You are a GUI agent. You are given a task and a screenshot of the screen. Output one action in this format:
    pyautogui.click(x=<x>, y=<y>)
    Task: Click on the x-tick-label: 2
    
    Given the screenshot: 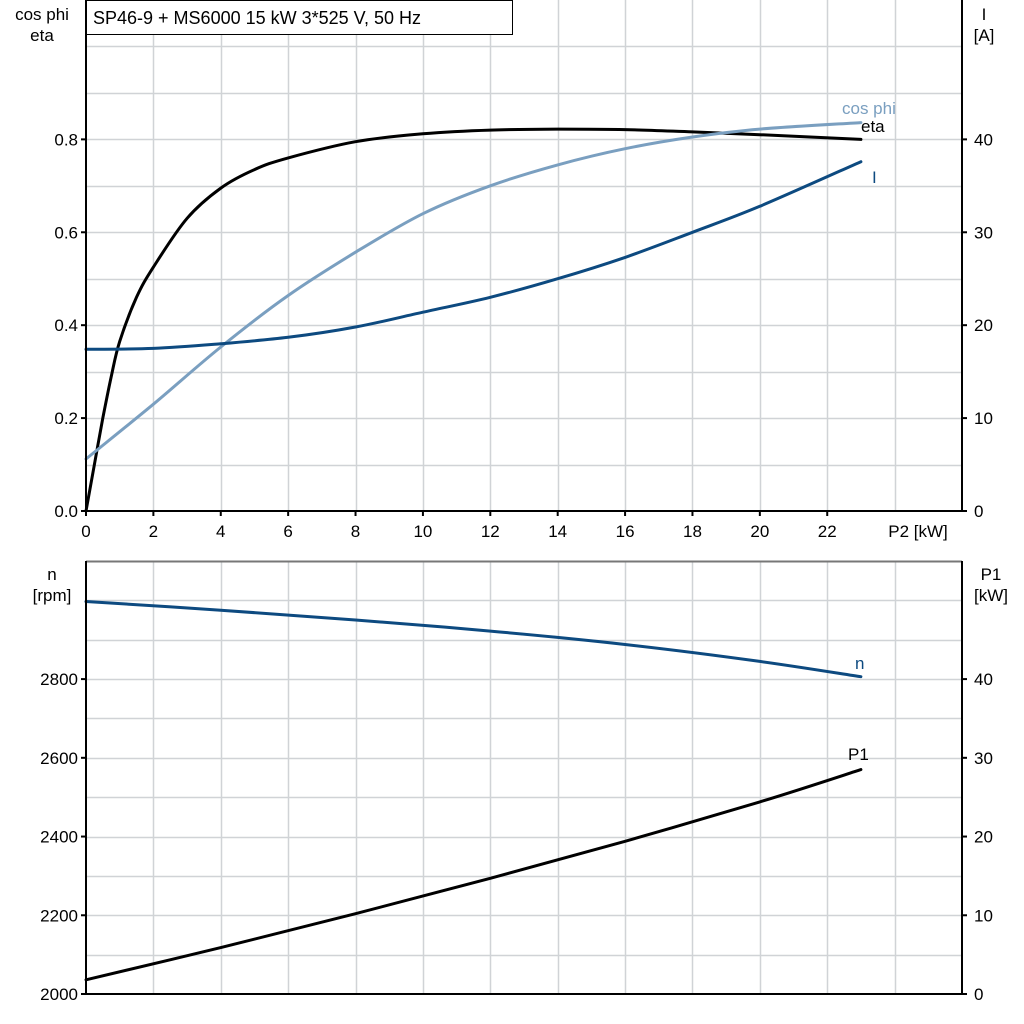 What is the action you would take?
    pyautogui.click(x=153, y=531)
    